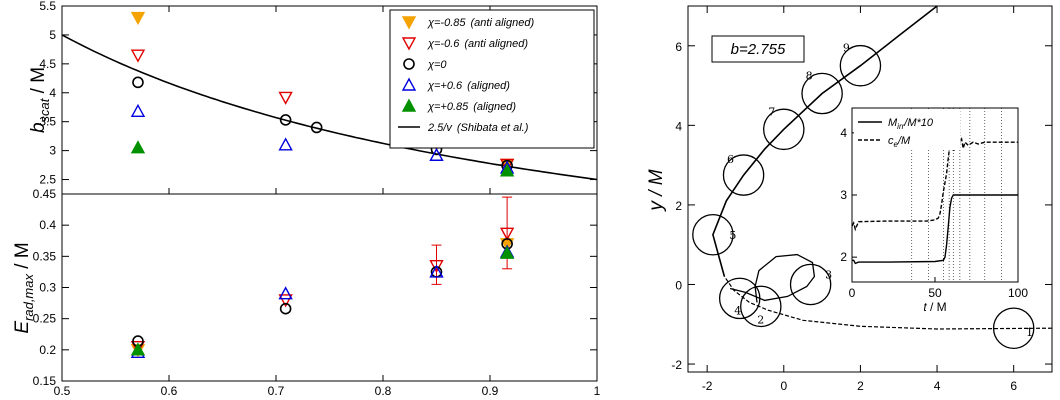 Image resolution: width=1060 pixels, height=400 pixels. I want to click on legend-label: χ=0, so click(437, 65).